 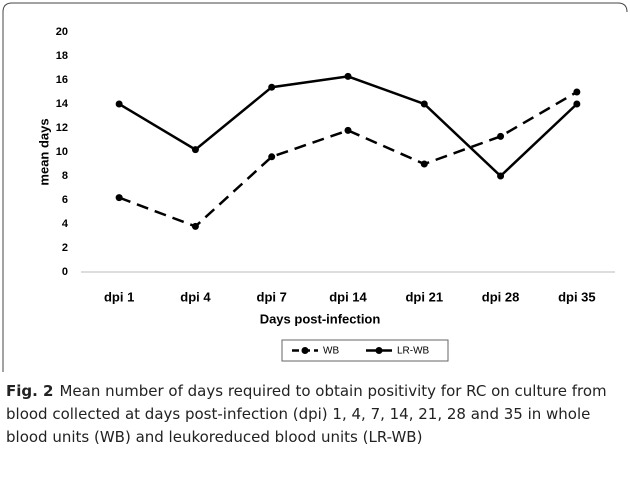 I want to click on y-tick-label: 20, so click(x=62, y=32).